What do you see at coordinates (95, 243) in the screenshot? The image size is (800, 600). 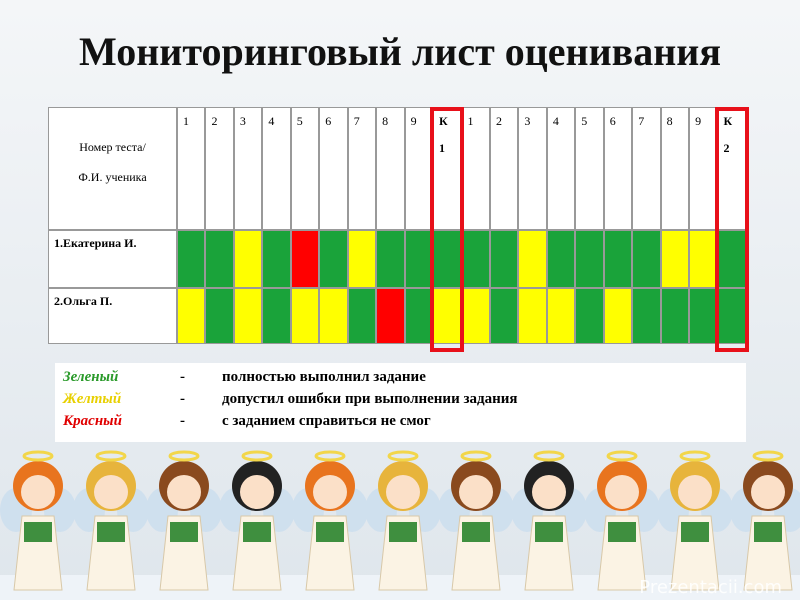 I see `name-text: 1.Екатерина И.` at bounding box center [95, 243].